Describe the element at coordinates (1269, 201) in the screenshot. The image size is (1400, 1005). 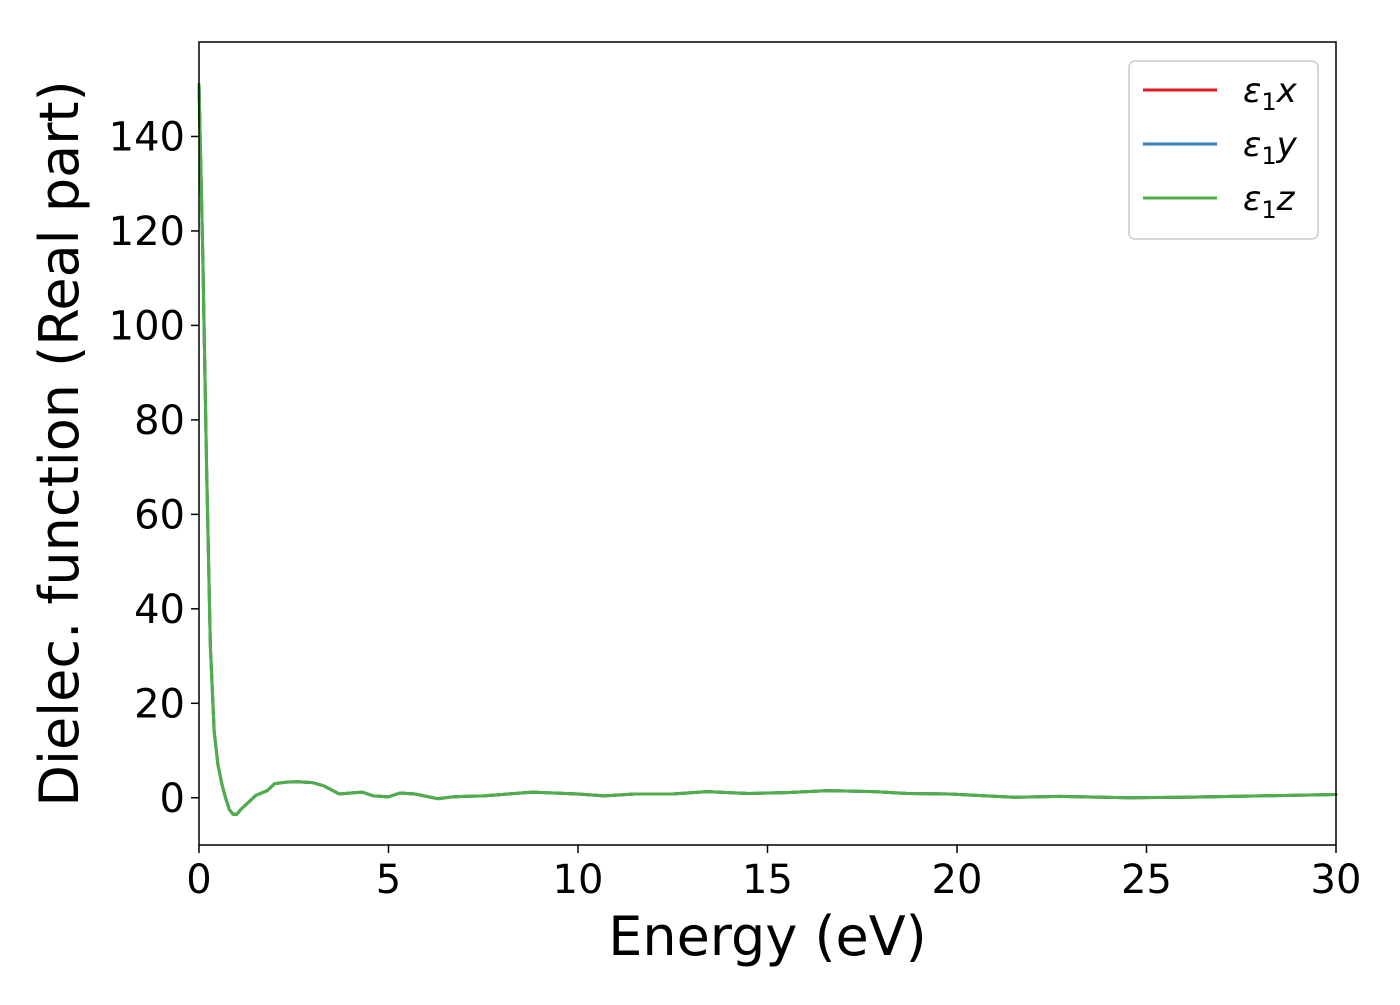
I see `legend-label-3: ε1z` at that location.